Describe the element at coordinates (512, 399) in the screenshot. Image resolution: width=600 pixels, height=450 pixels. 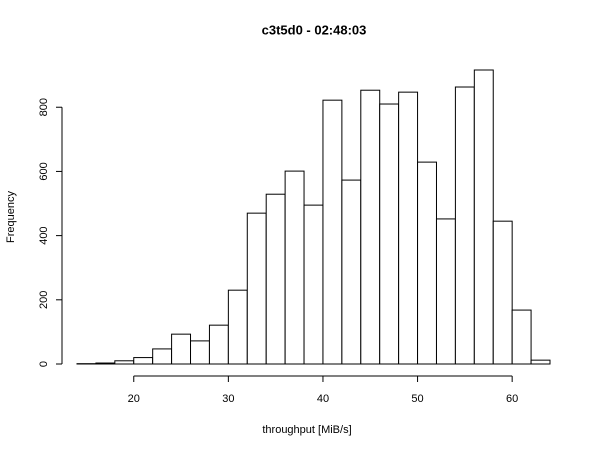
I see `x-tick-label: 60` at that location.